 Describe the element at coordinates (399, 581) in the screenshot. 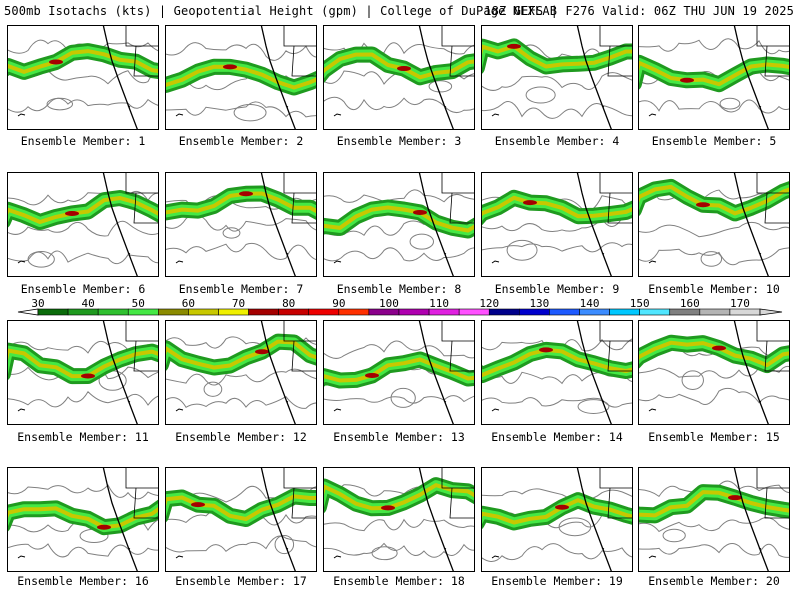

I see `ensemble-member-label: Ensemble Member: 18` at that location.